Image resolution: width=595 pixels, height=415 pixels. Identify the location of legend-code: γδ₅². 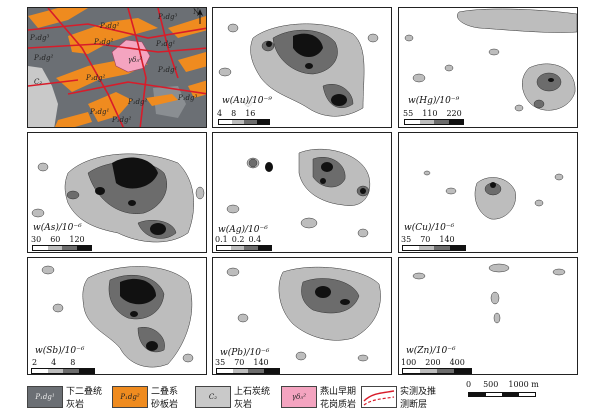
(298, 397).